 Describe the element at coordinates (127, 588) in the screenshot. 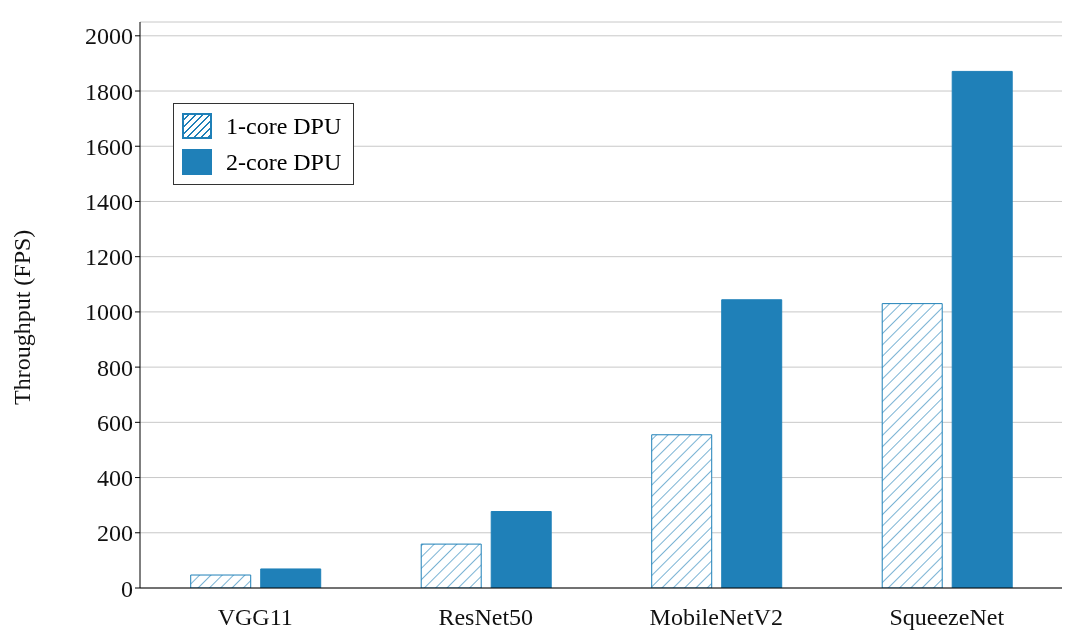

I see `y-tick-label: 0` at that location.